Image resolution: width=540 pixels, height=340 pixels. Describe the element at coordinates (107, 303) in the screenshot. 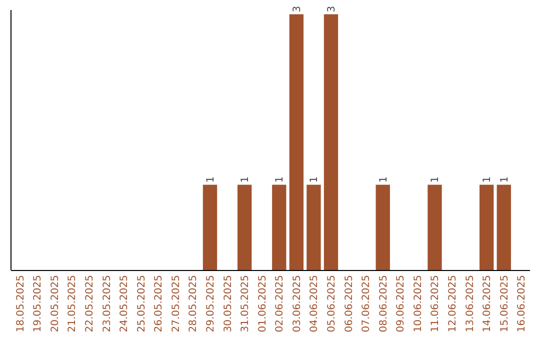

I see `x-tick-label: 23.05.2025` at that location.